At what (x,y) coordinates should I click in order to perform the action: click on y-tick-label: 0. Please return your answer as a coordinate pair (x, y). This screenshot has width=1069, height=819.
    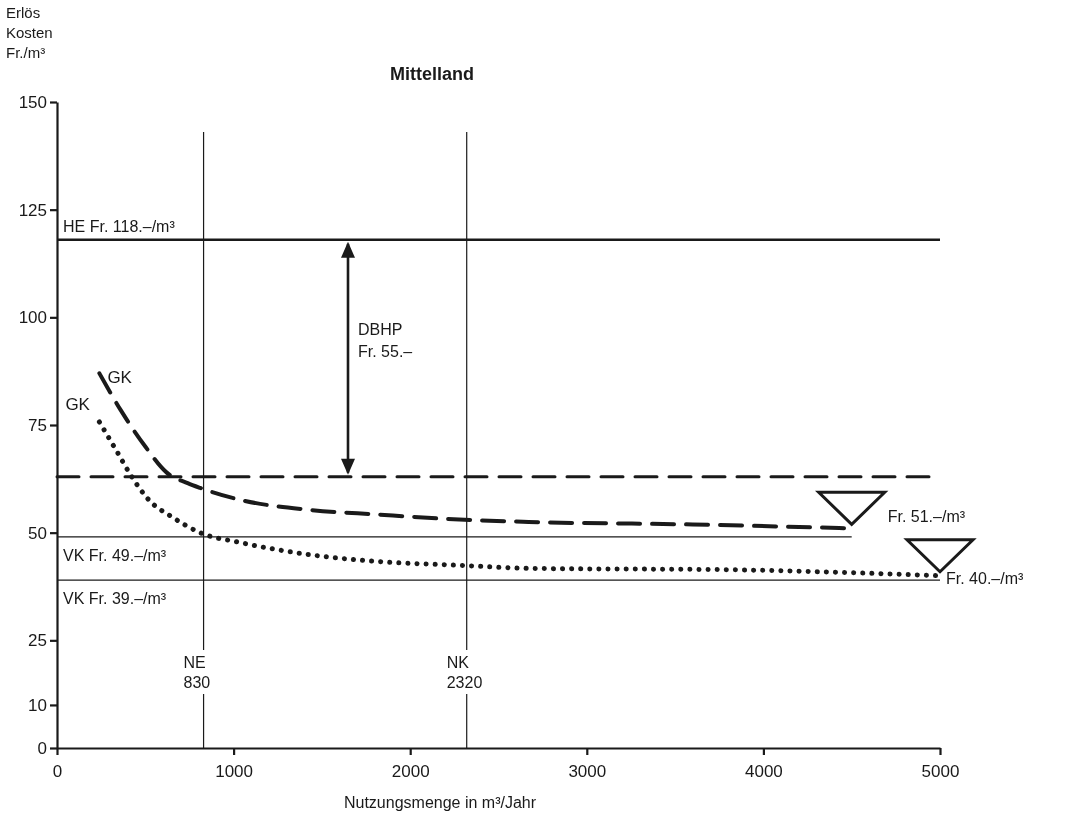
    Looking at the image, I should click on (42, 748).